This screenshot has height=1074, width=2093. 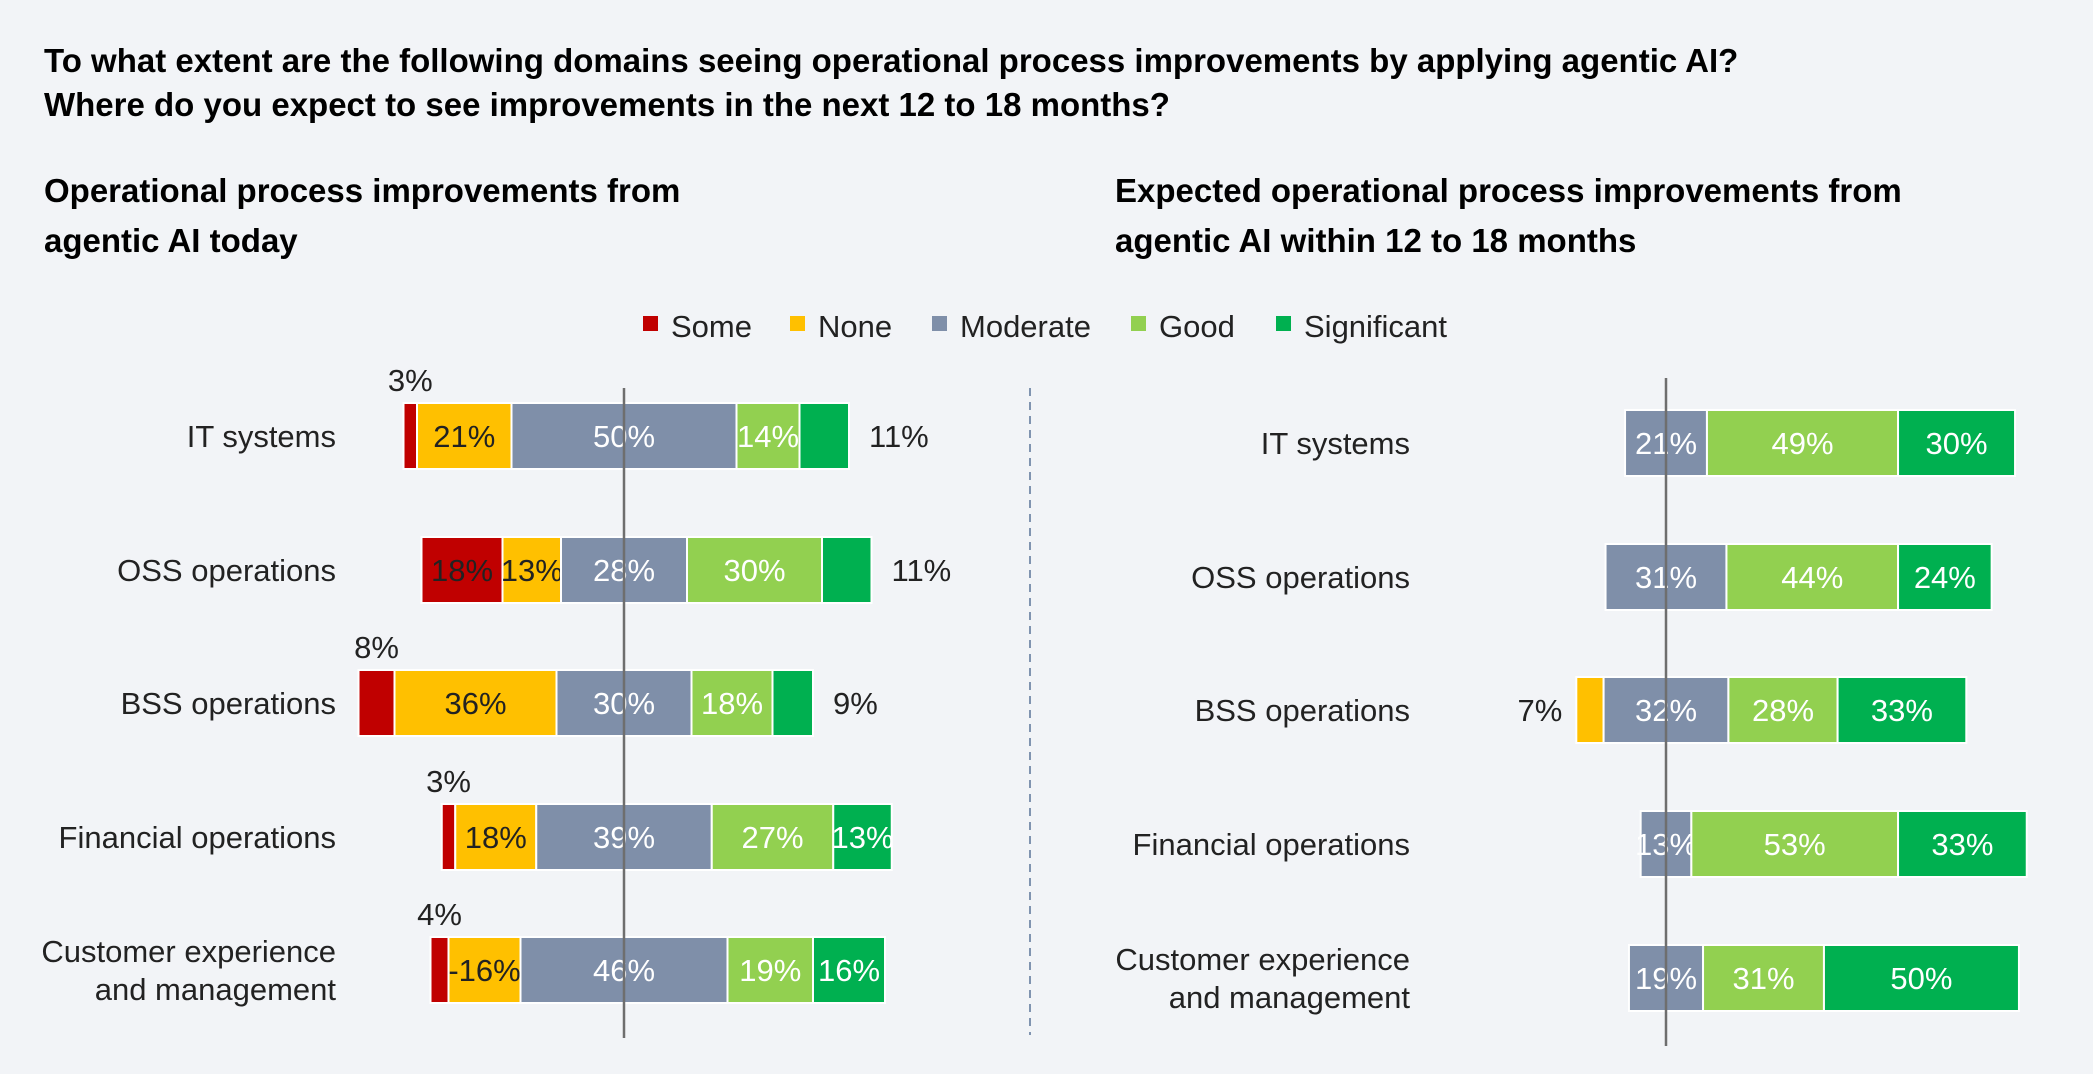 What do you see at coordinates (797, 323) in the screenshot?
I see `legend-swatch-none` at bounding box center [797, 323].